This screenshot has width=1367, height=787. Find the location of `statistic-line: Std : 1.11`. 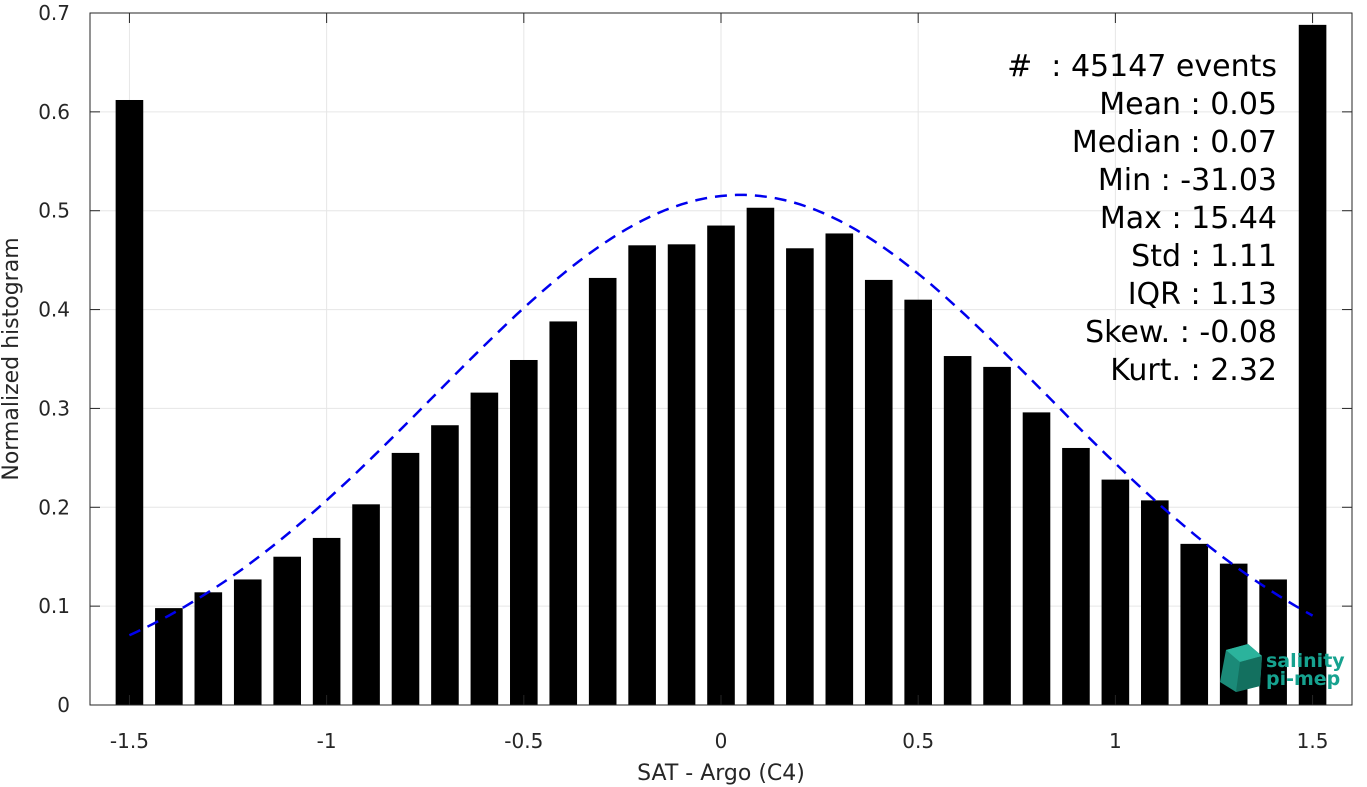

statistic-line: Std : 1.11 is located at coordinates (1204, 256).